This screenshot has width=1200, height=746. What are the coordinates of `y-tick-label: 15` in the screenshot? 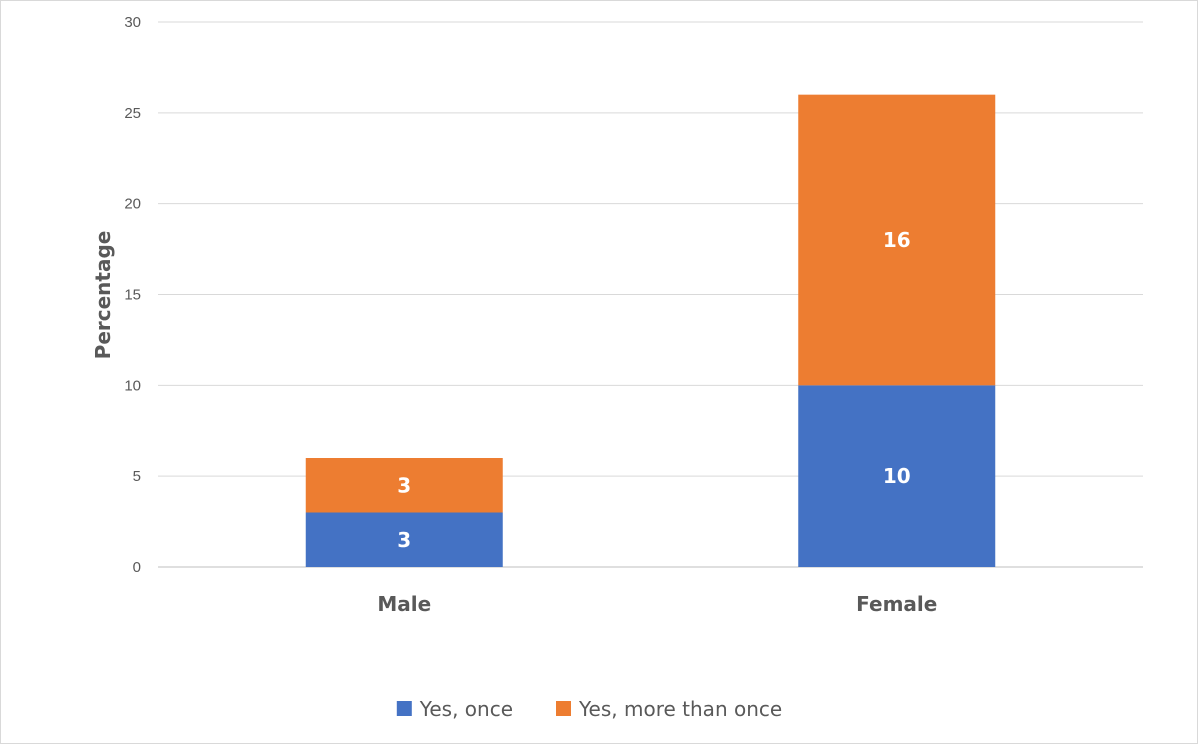 It's located at (132, 295).